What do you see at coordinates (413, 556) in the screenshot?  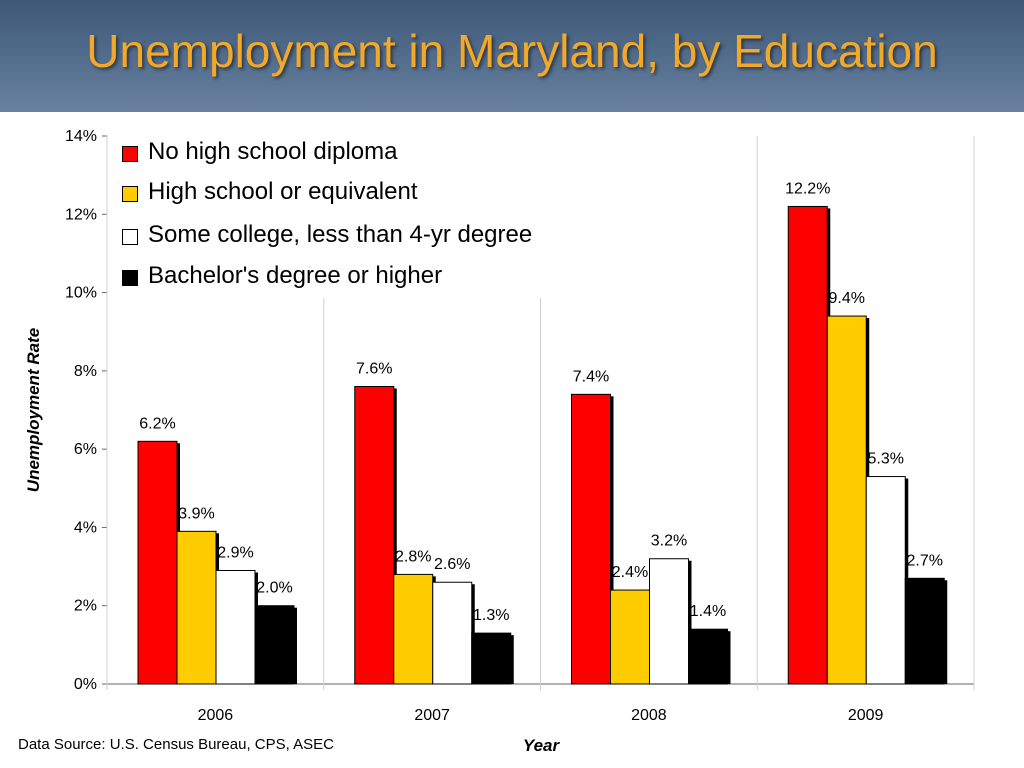 I see `bar-value-label: 2.8%` at bounding box center [413, 556].